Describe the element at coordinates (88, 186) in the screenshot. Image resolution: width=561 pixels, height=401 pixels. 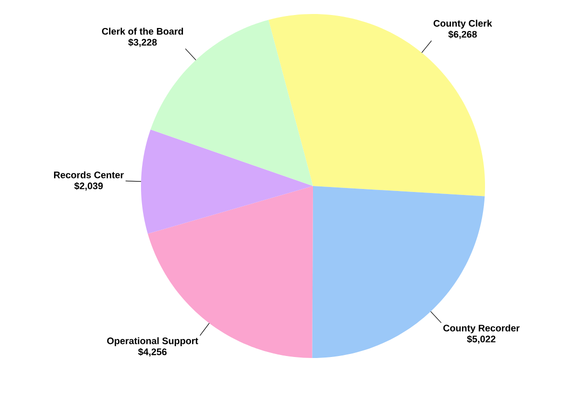
I see `data-label: $2,039` at that location.